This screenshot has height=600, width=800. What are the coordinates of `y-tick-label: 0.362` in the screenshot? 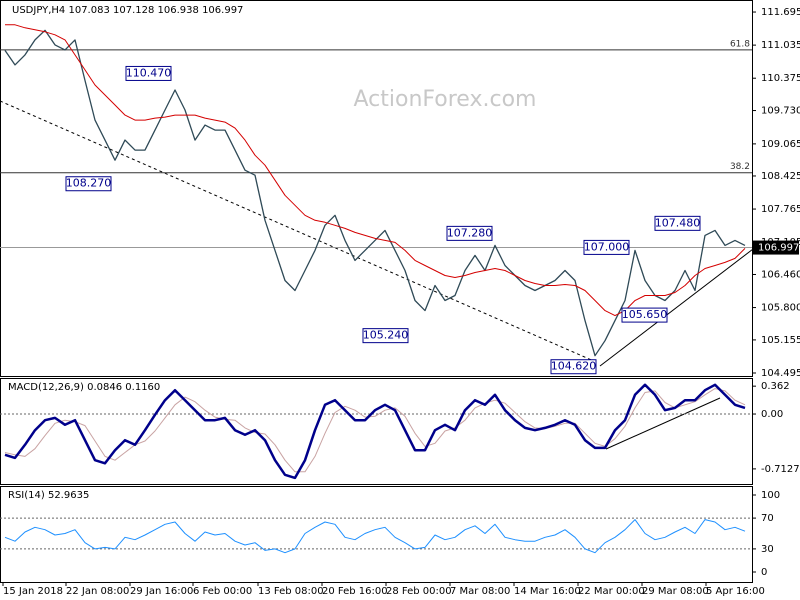 It's located at (775, 386).